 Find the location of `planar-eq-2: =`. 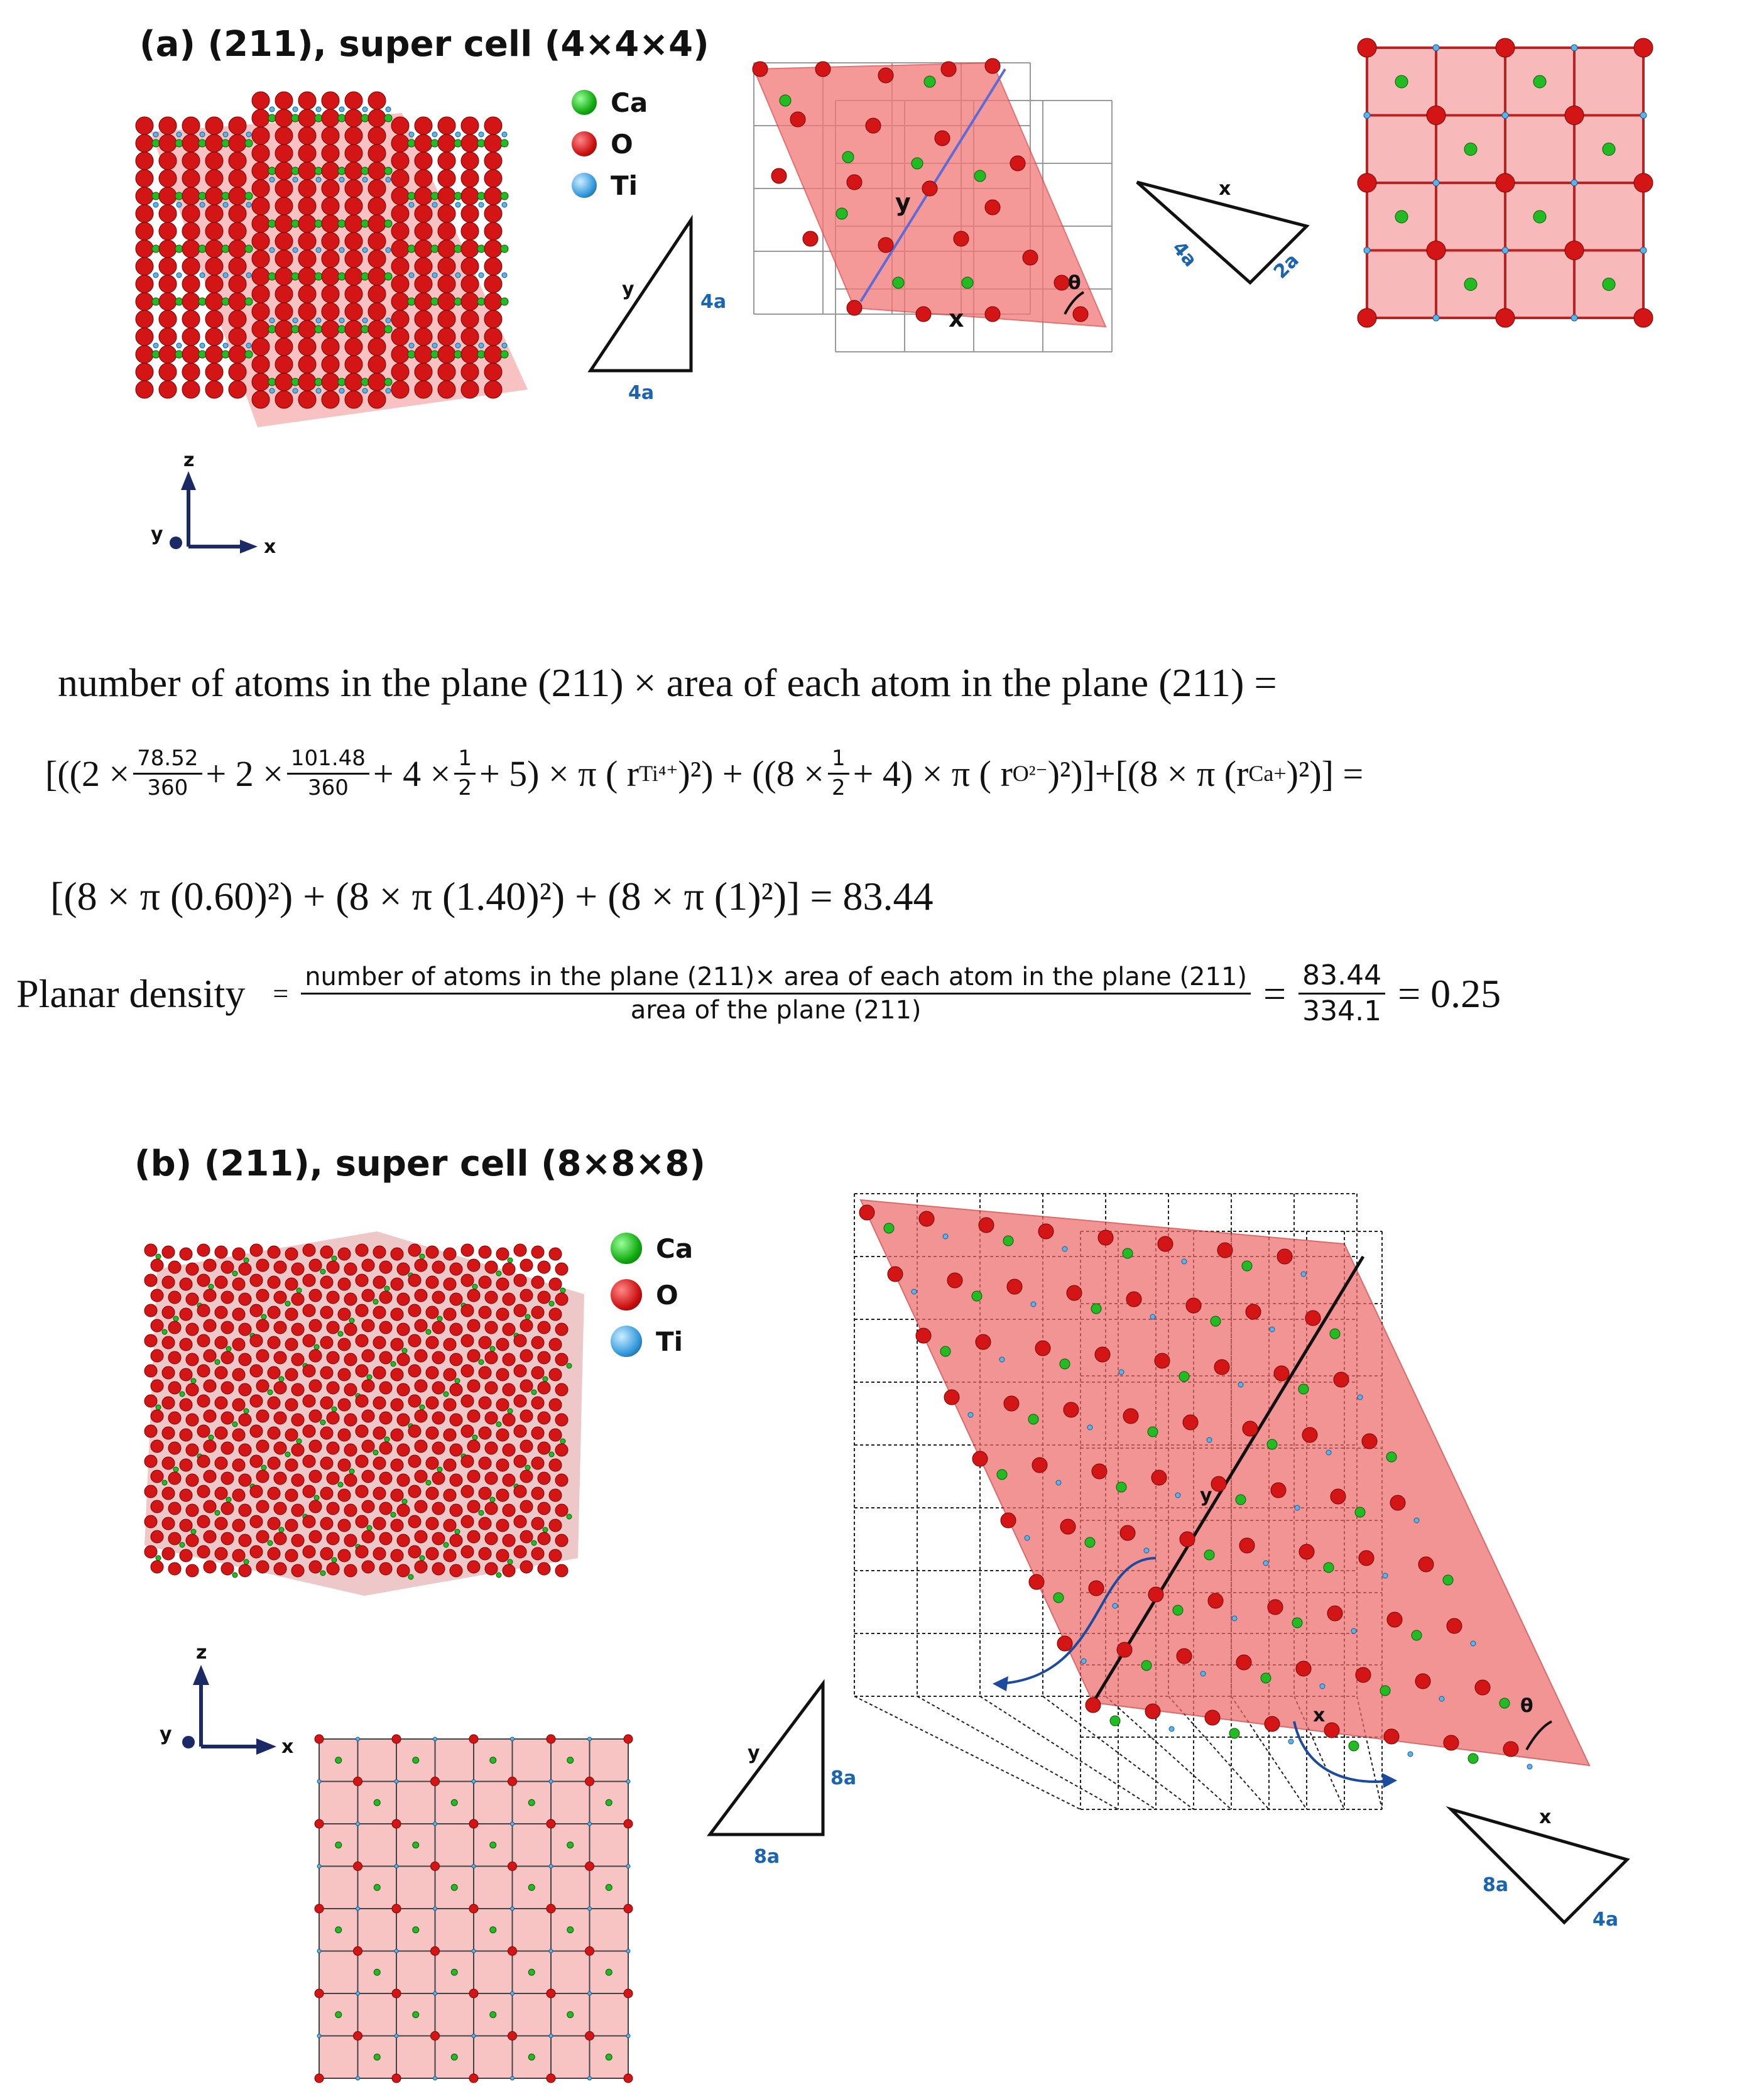

planar-eq-2: = is located at coordinates (1275, 993).